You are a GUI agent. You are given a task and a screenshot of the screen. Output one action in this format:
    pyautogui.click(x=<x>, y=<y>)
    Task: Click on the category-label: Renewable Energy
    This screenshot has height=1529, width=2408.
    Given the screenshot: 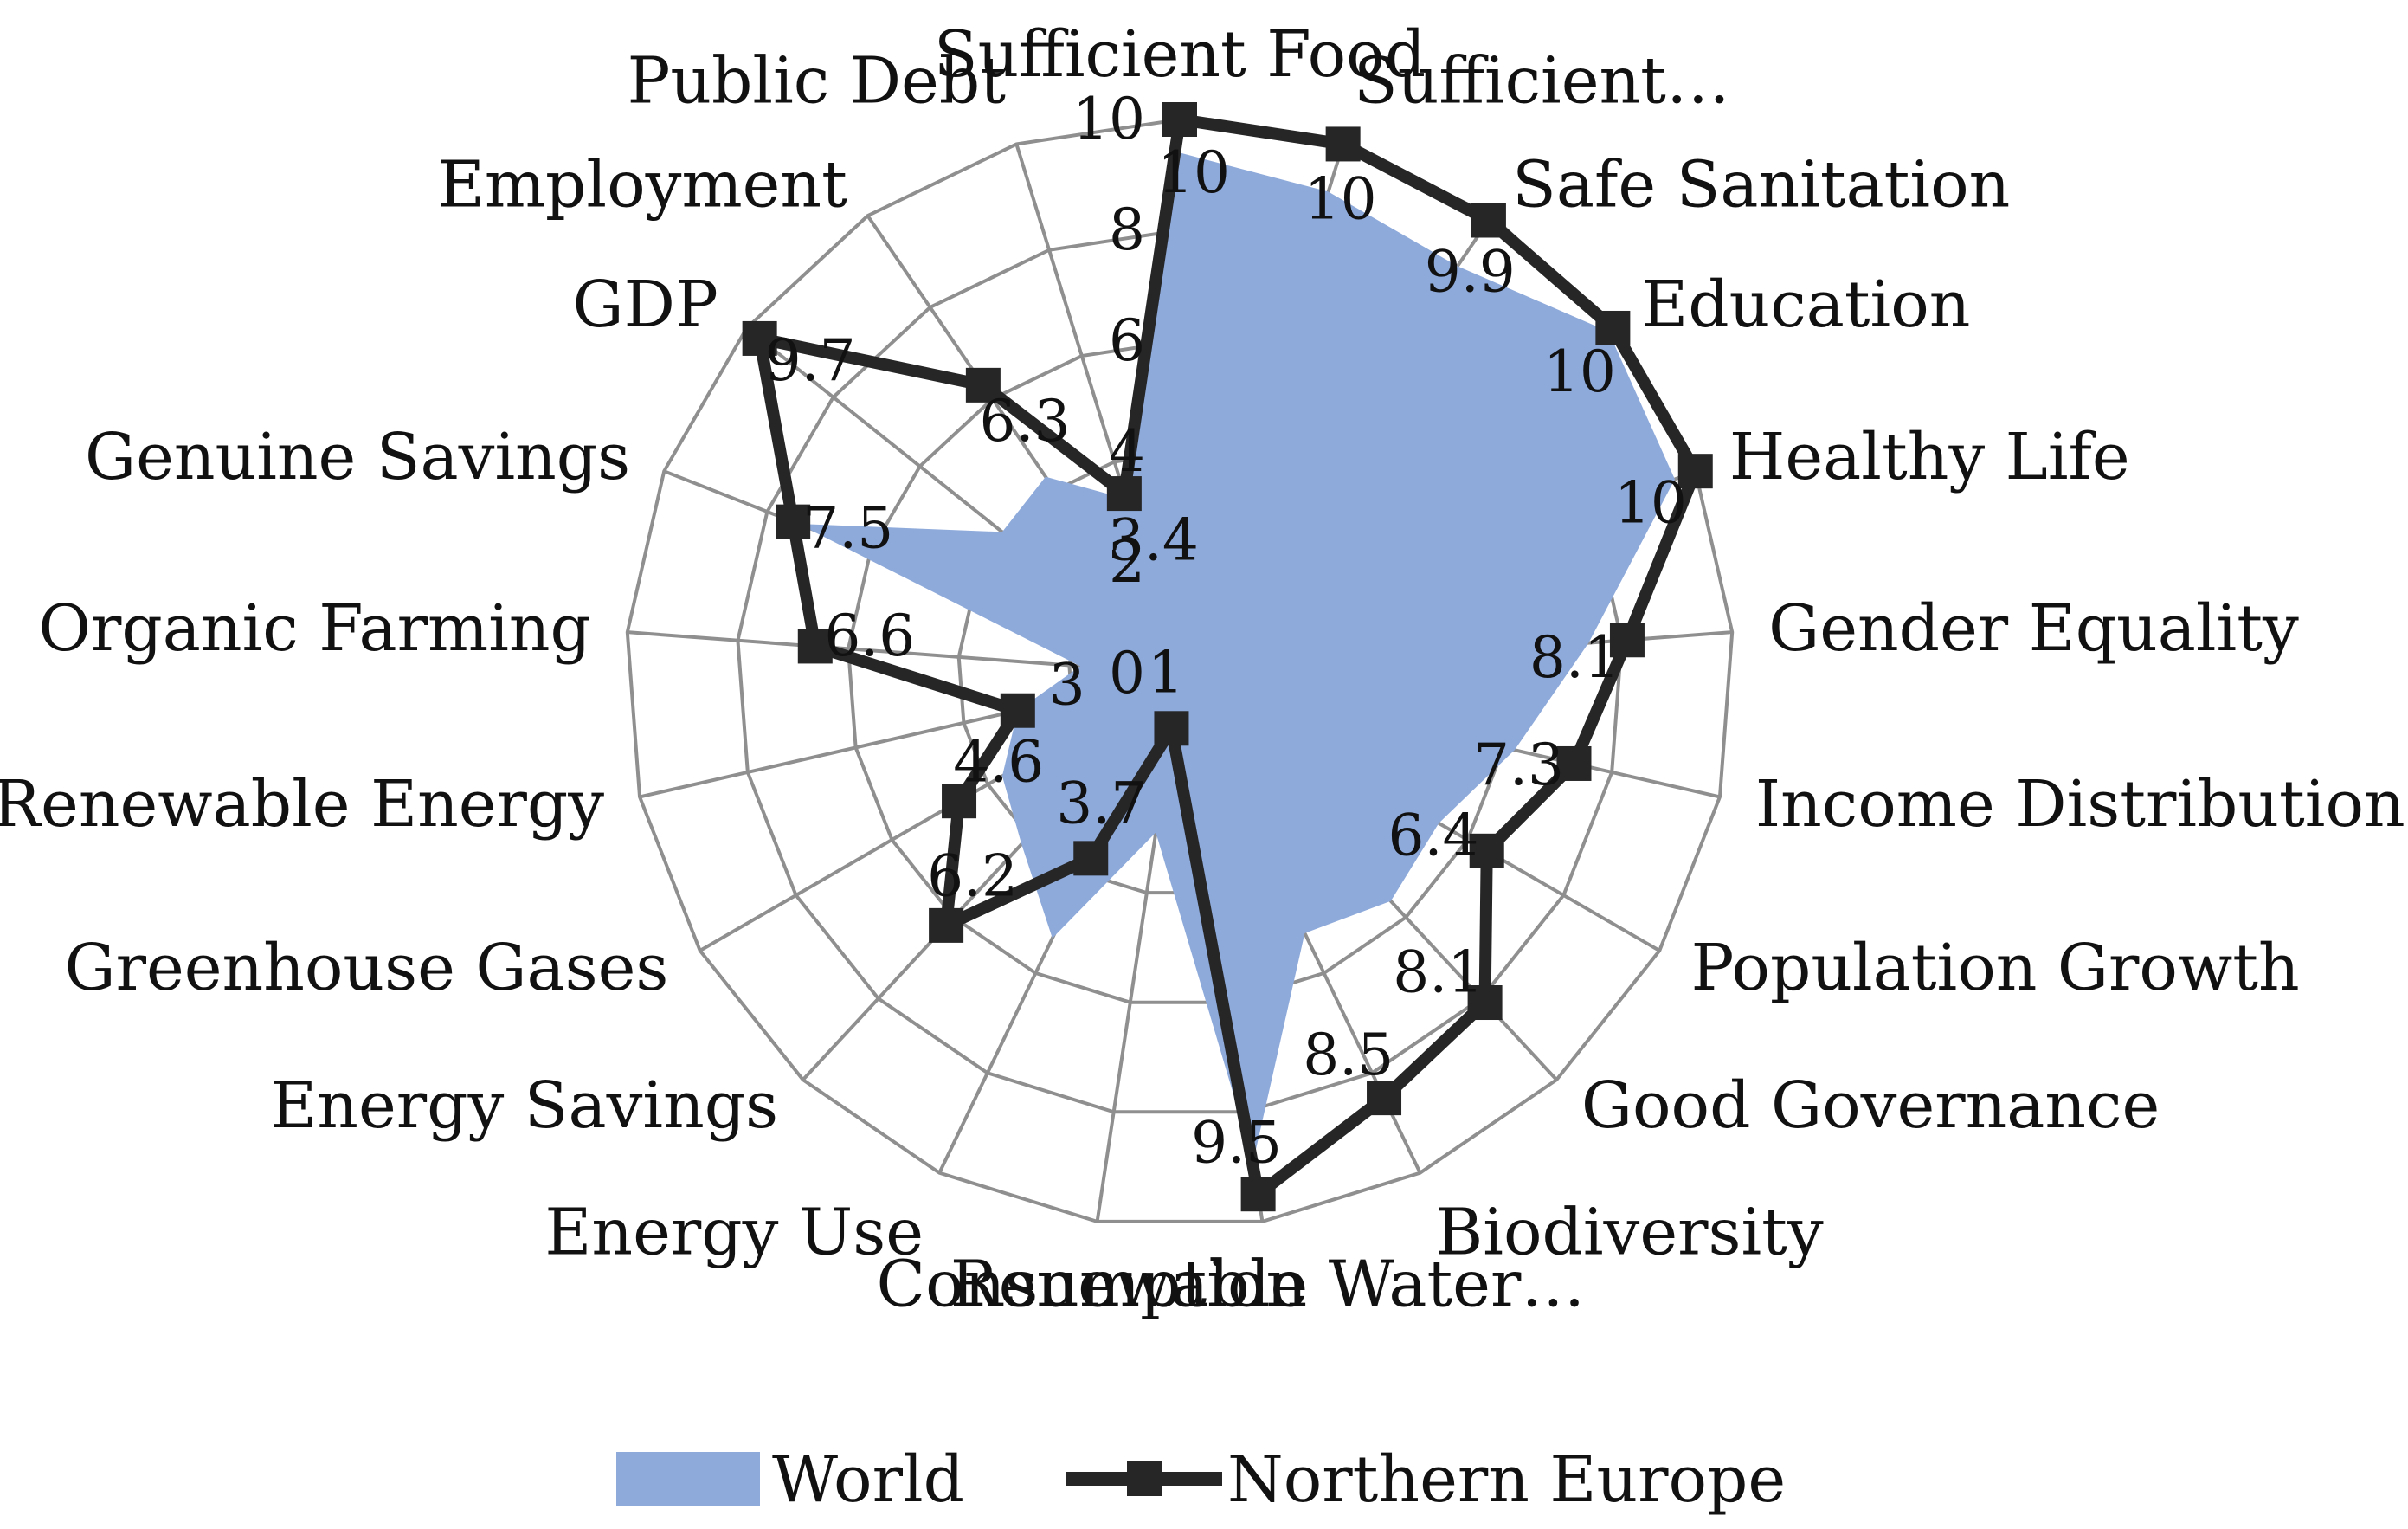 What is the action you would take?
    pyautogui.click(x=302, y=805)
    